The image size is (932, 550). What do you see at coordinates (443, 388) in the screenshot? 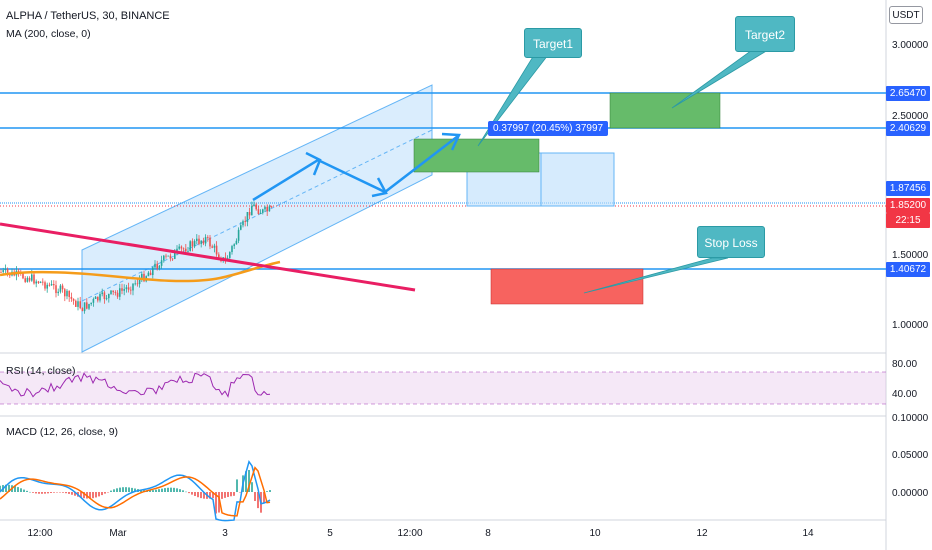
I see `rsi-band` at bounding box center [443, 388].